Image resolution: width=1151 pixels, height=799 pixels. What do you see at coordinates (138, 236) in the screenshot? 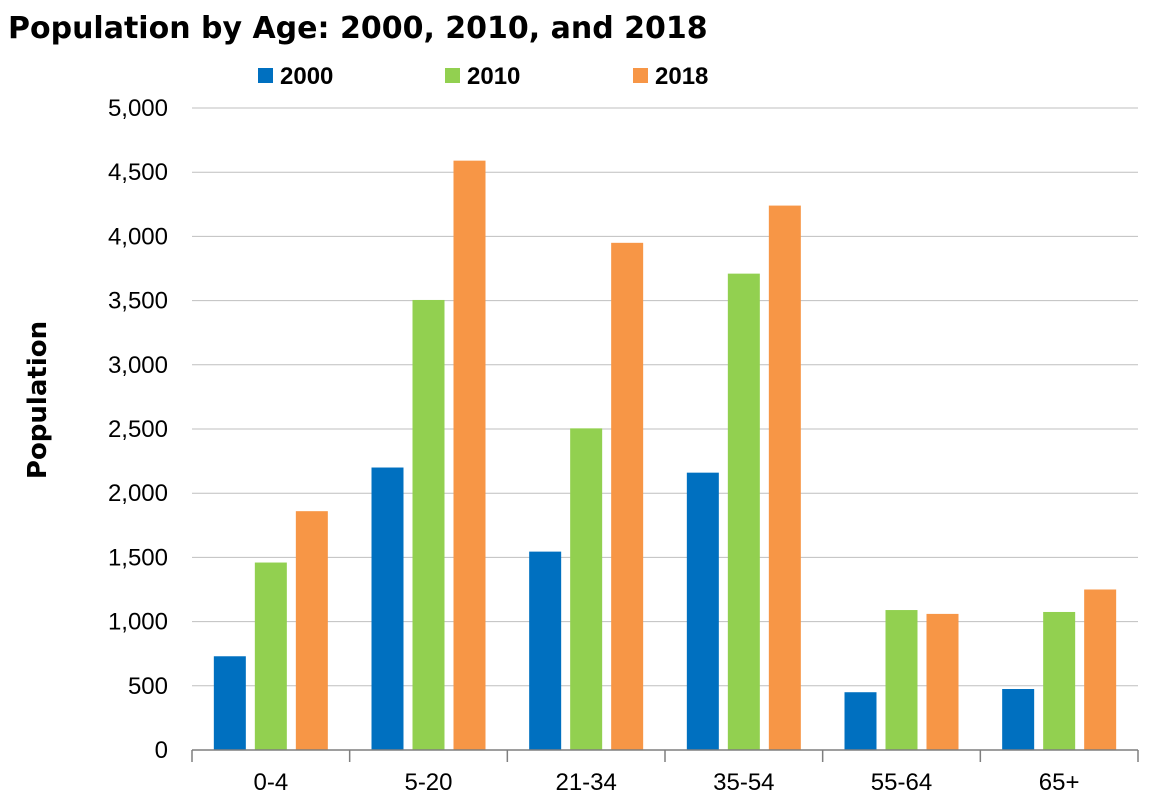
I see `y-tick-label: 4,000` at bounding box center [138, 236].